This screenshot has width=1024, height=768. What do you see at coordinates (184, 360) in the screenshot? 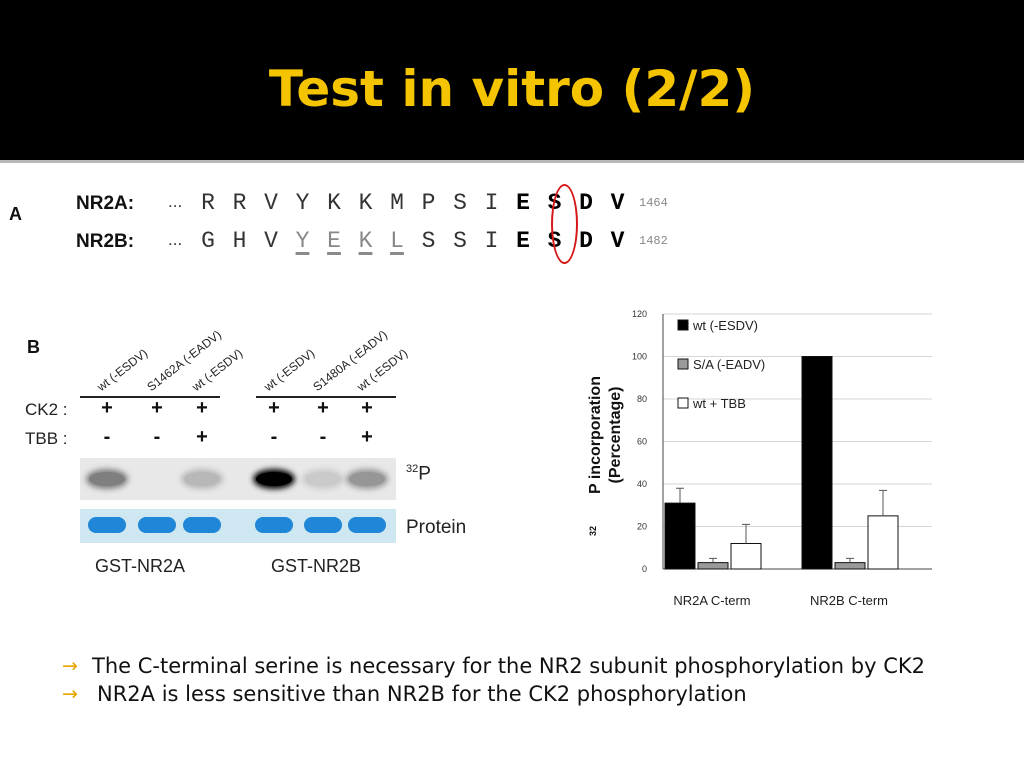
I see `lane-label: S1462A (-EADV)` at bounding box center [184, 360].